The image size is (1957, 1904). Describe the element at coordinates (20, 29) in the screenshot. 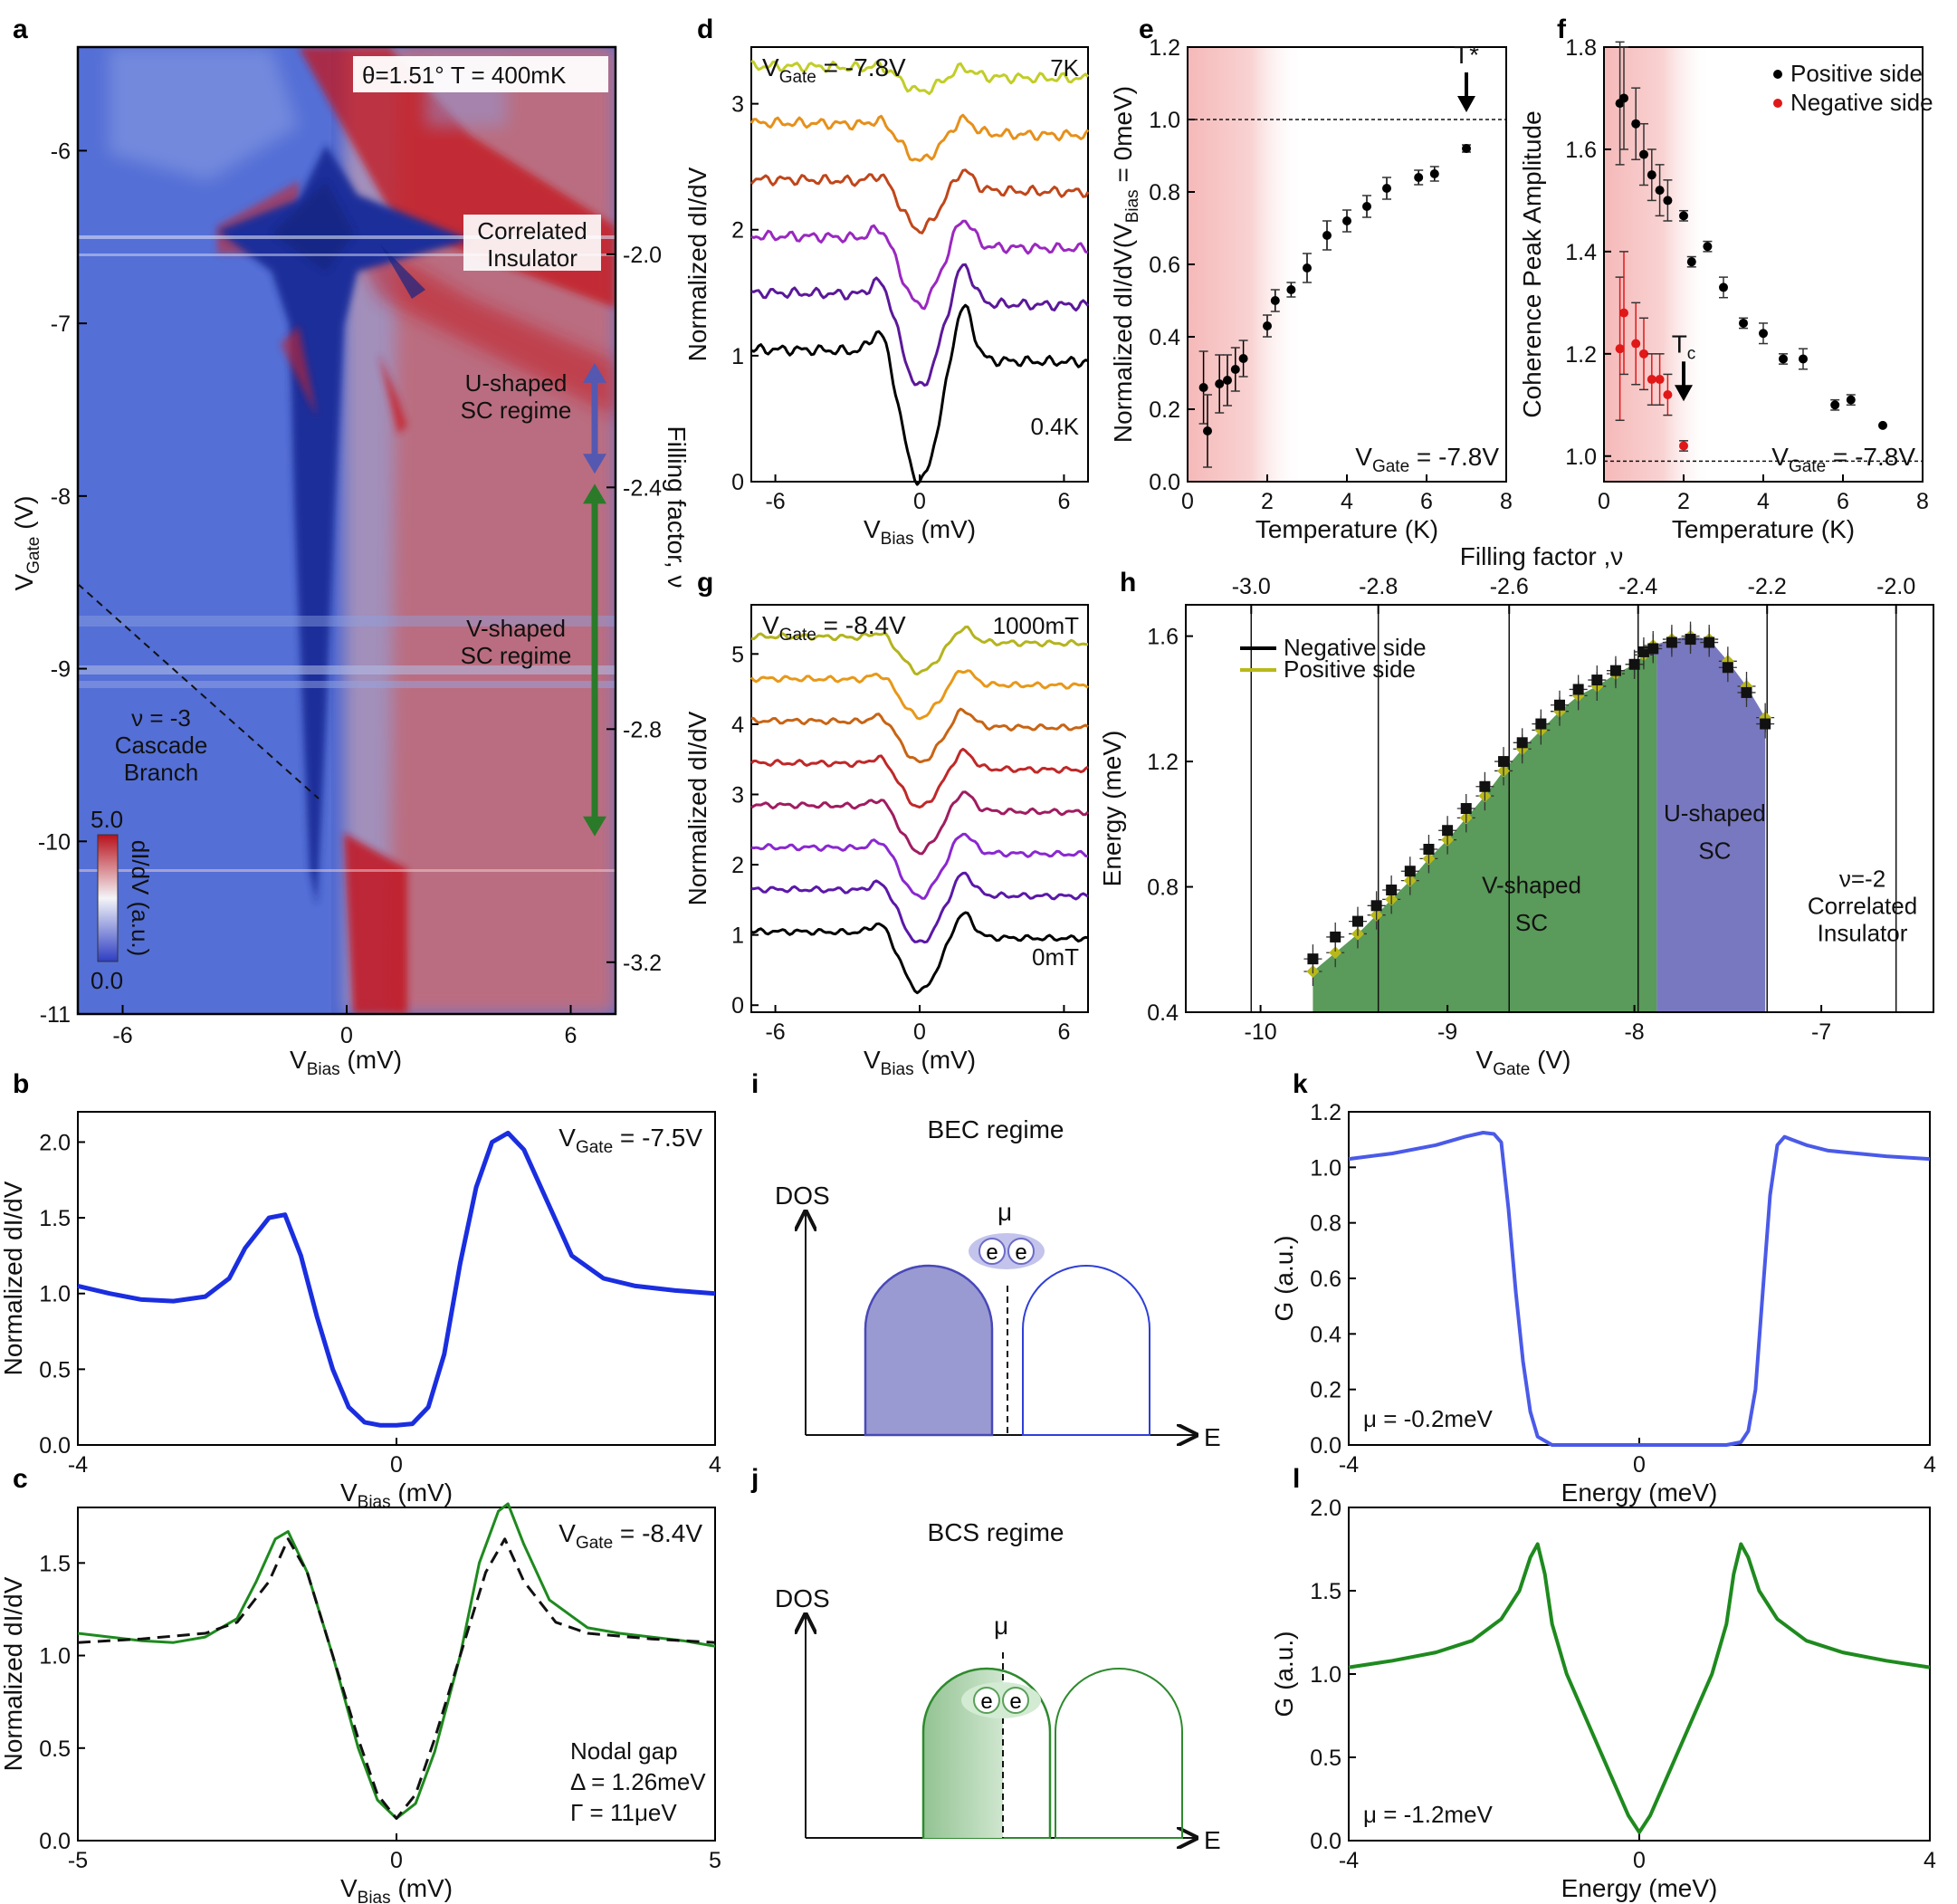

I see `panel-letter-a: a` at that location.